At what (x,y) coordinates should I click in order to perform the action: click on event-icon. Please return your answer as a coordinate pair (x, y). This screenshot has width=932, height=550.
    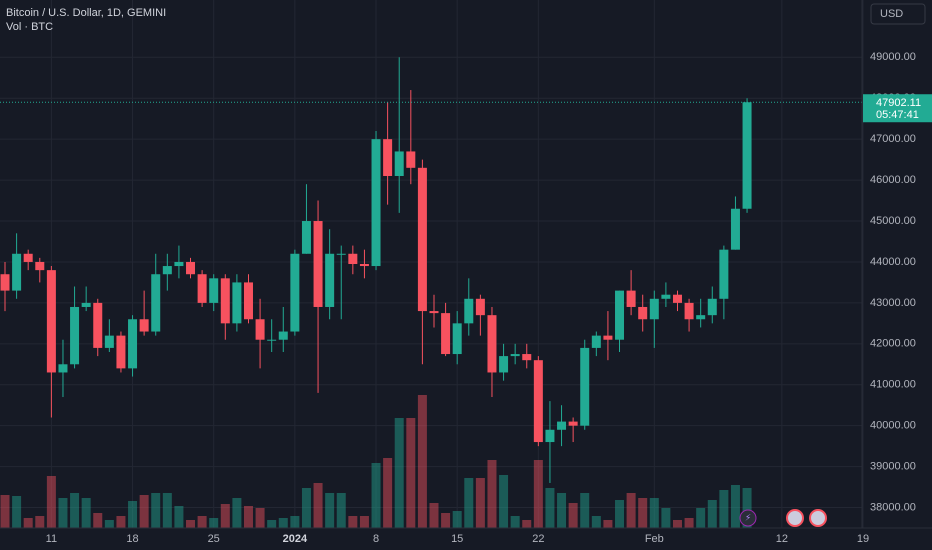
    Looking at the image, I should click on (748, 518).